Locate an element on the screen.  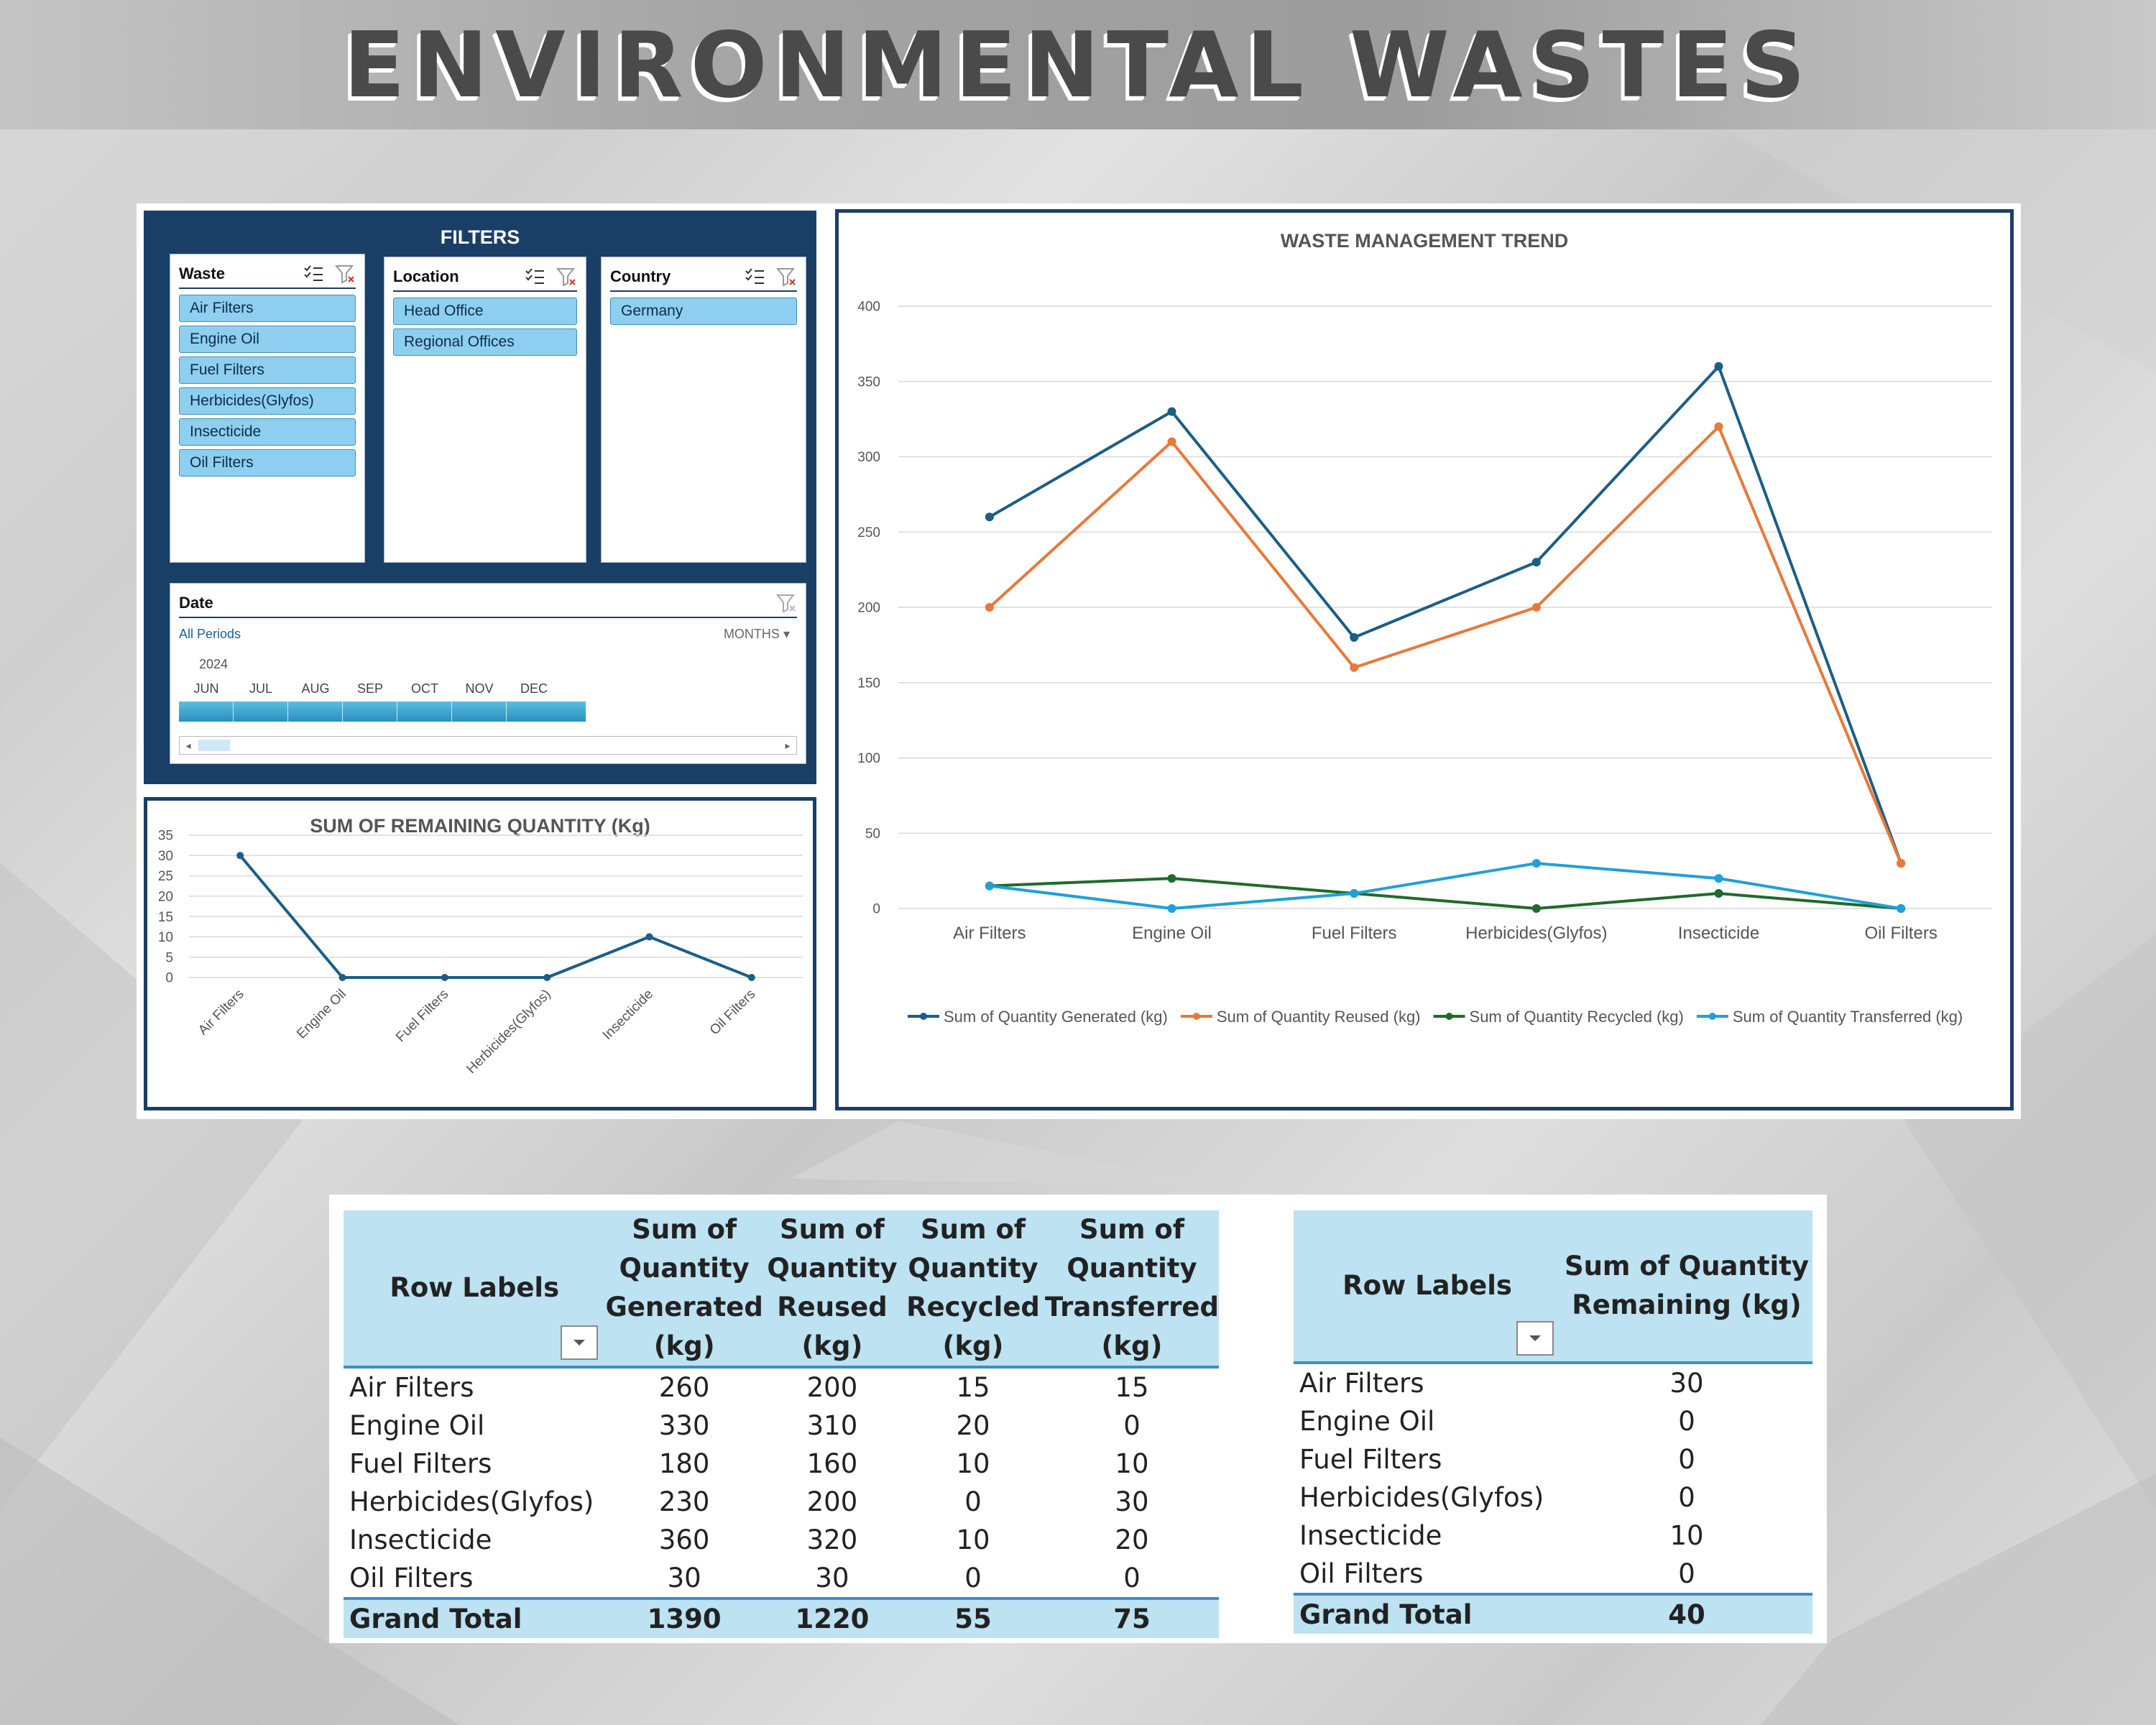
timeline-month: SEP is located at coordinates (370, 688).